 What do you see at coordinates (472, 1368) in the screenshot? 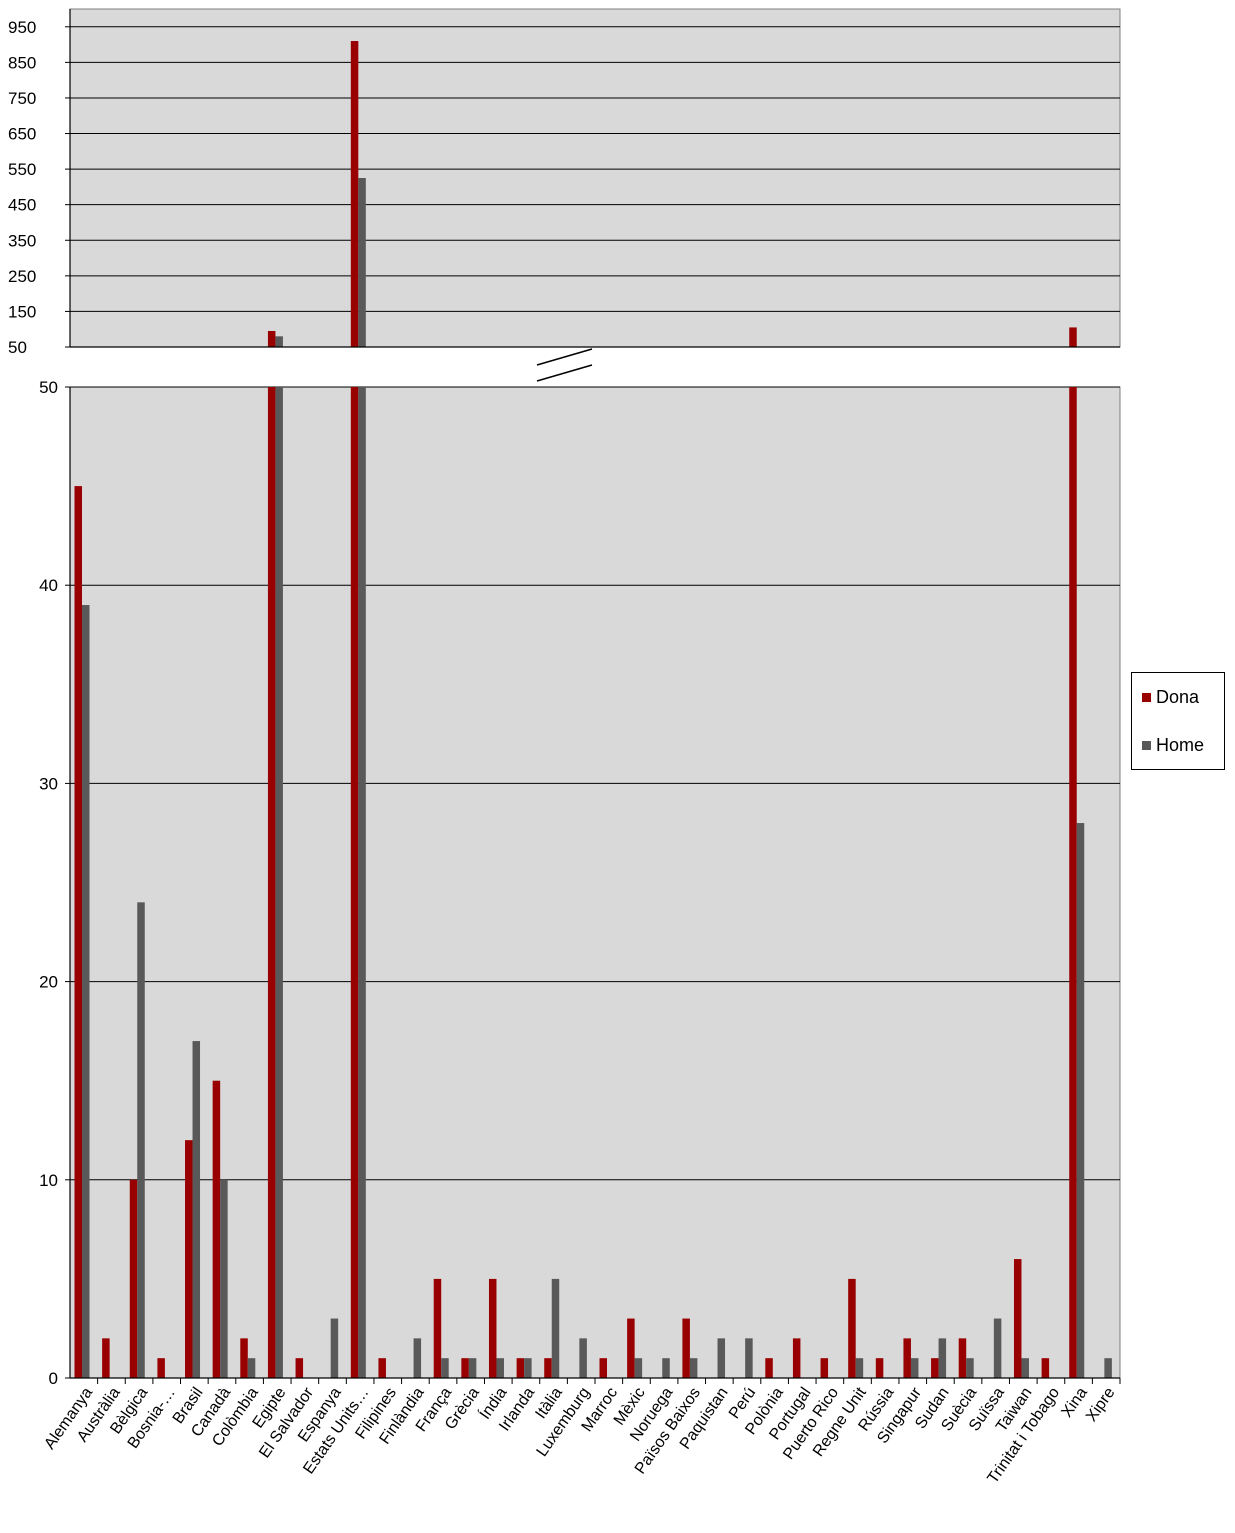
I see `bar-home-grecia` at bounding box center [472, 1368].